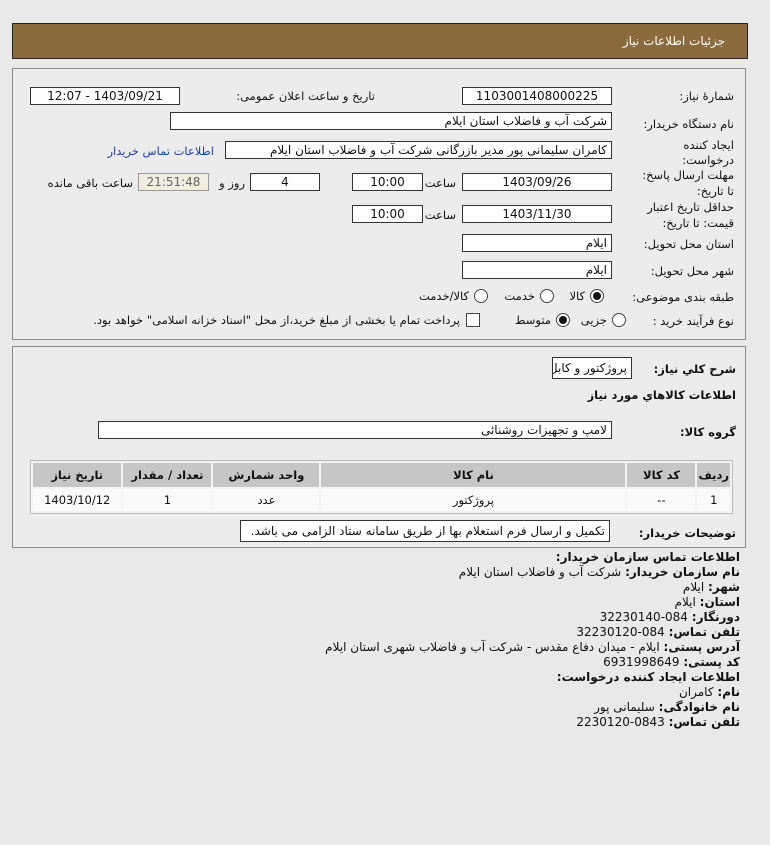  What do you see at coordinates (266, 475) in the screenshot?
I see `col-unit: واحد شمارش` at bounding box center [266, 475].